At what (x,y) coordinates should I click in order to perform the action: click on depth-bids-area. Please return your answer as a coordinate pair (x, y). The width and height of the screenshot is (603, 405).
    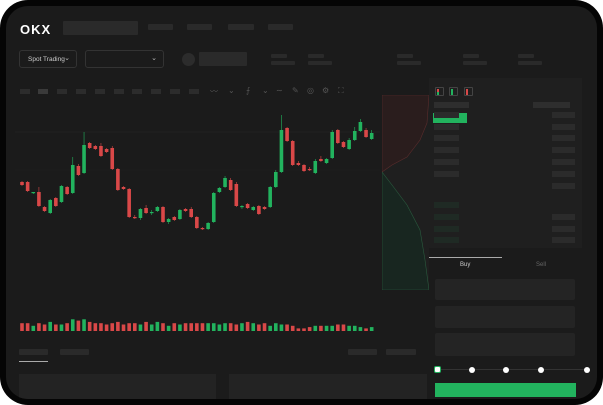
    Looking at the image, I should click on (405, 230).